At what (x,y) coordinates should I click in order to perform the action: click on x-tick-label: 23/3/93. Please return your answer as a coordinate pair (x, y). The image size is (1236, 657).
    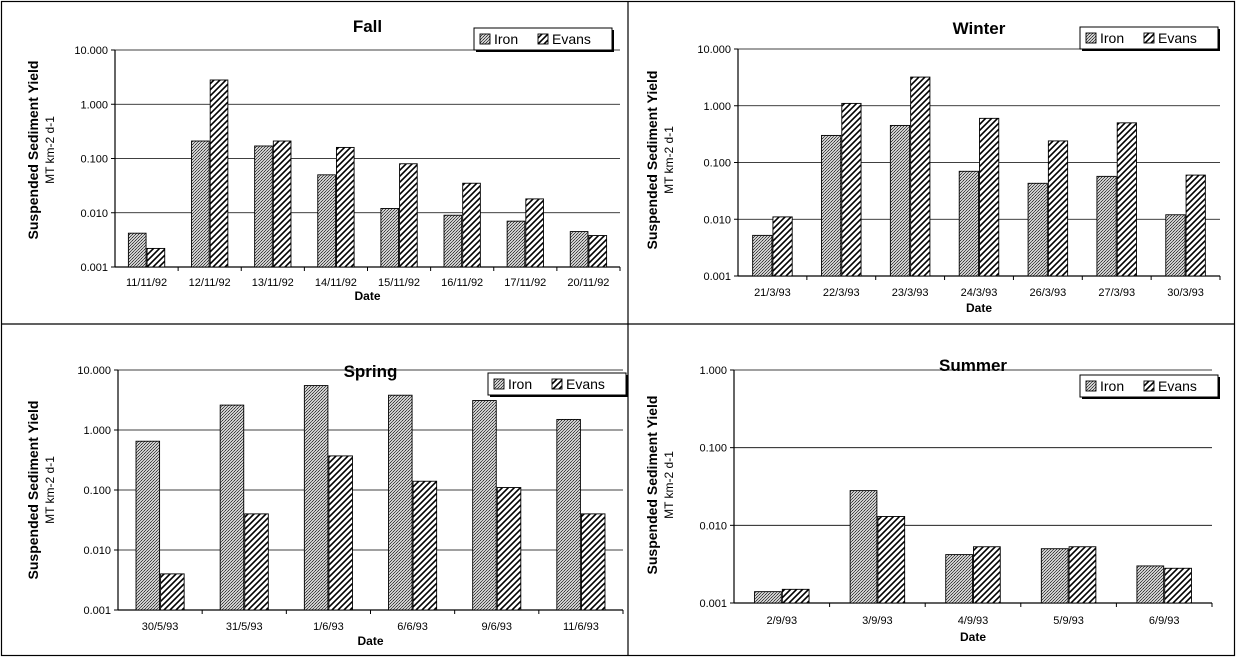
    Looking at the image, I should click on (910, 293).